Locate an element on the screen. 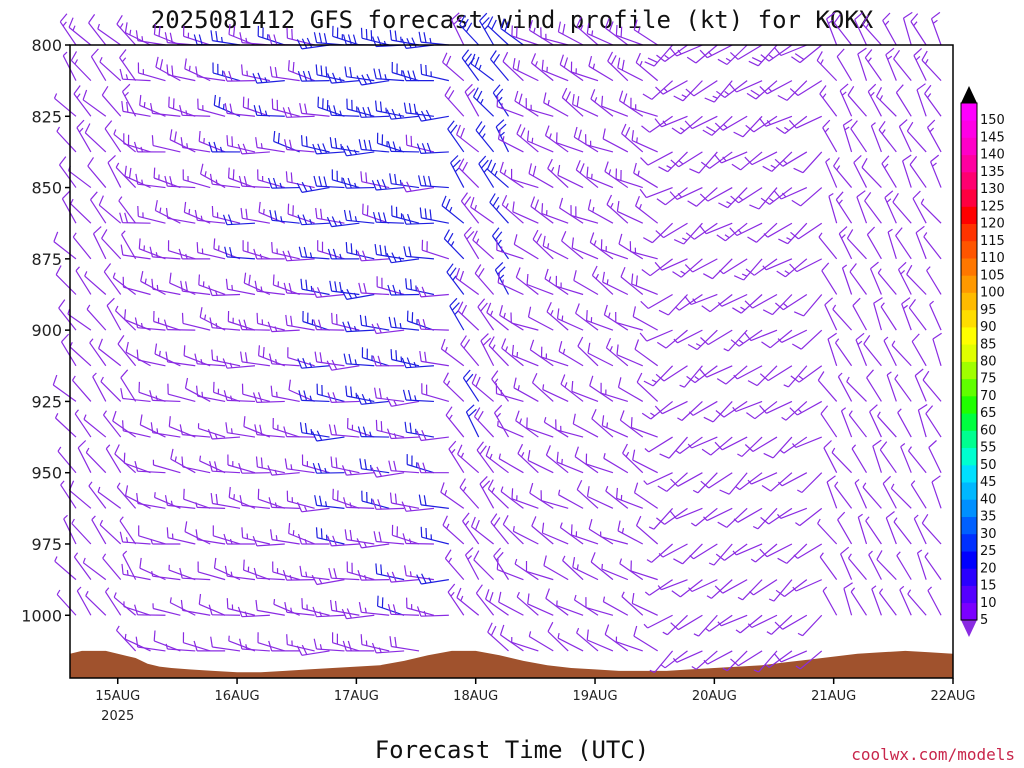  colorbar-label: 55 is located at coordinates (988, 448).